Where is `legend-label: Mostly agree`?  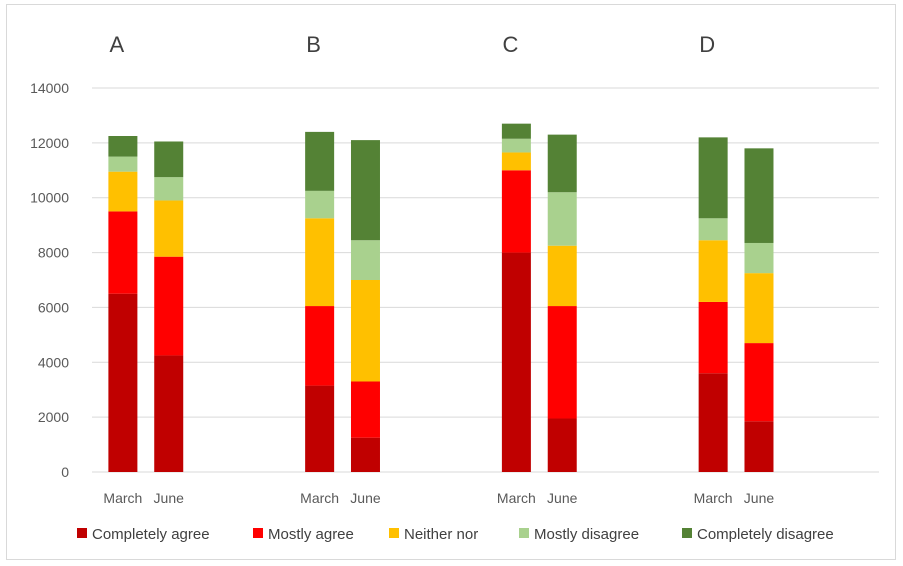
legend-label: Mostly agree is located at coordinates (311, 534).